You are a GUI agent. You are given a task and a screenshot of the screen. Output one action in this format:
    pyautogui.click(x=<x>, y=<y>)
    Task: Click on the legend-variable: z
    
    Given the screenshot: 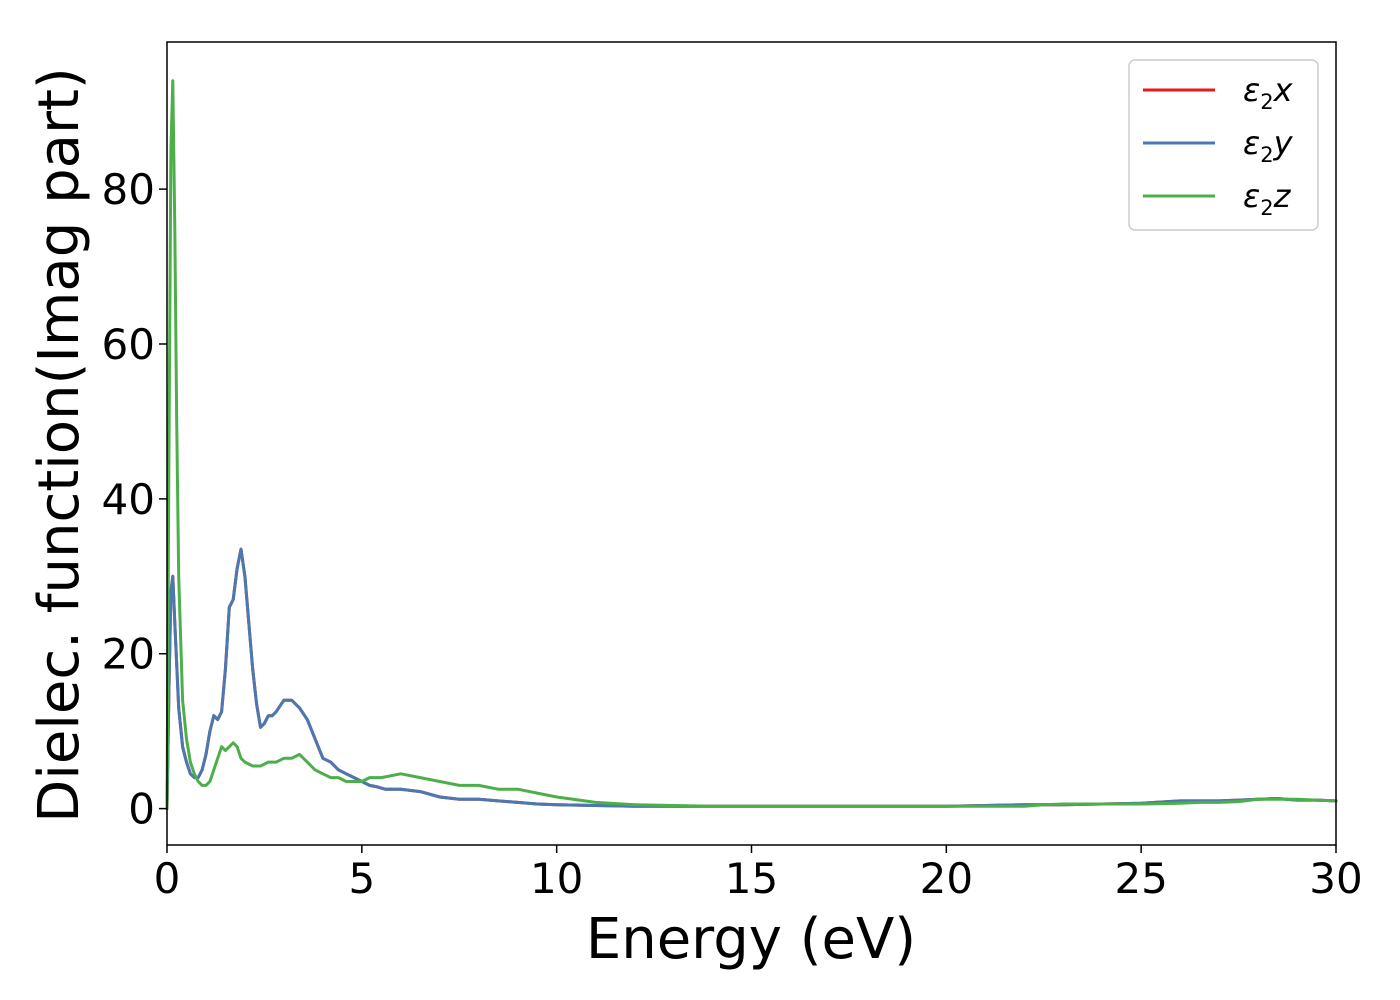 What is the action you would take?
    pyautogui.click(x=1282, y=196)
    